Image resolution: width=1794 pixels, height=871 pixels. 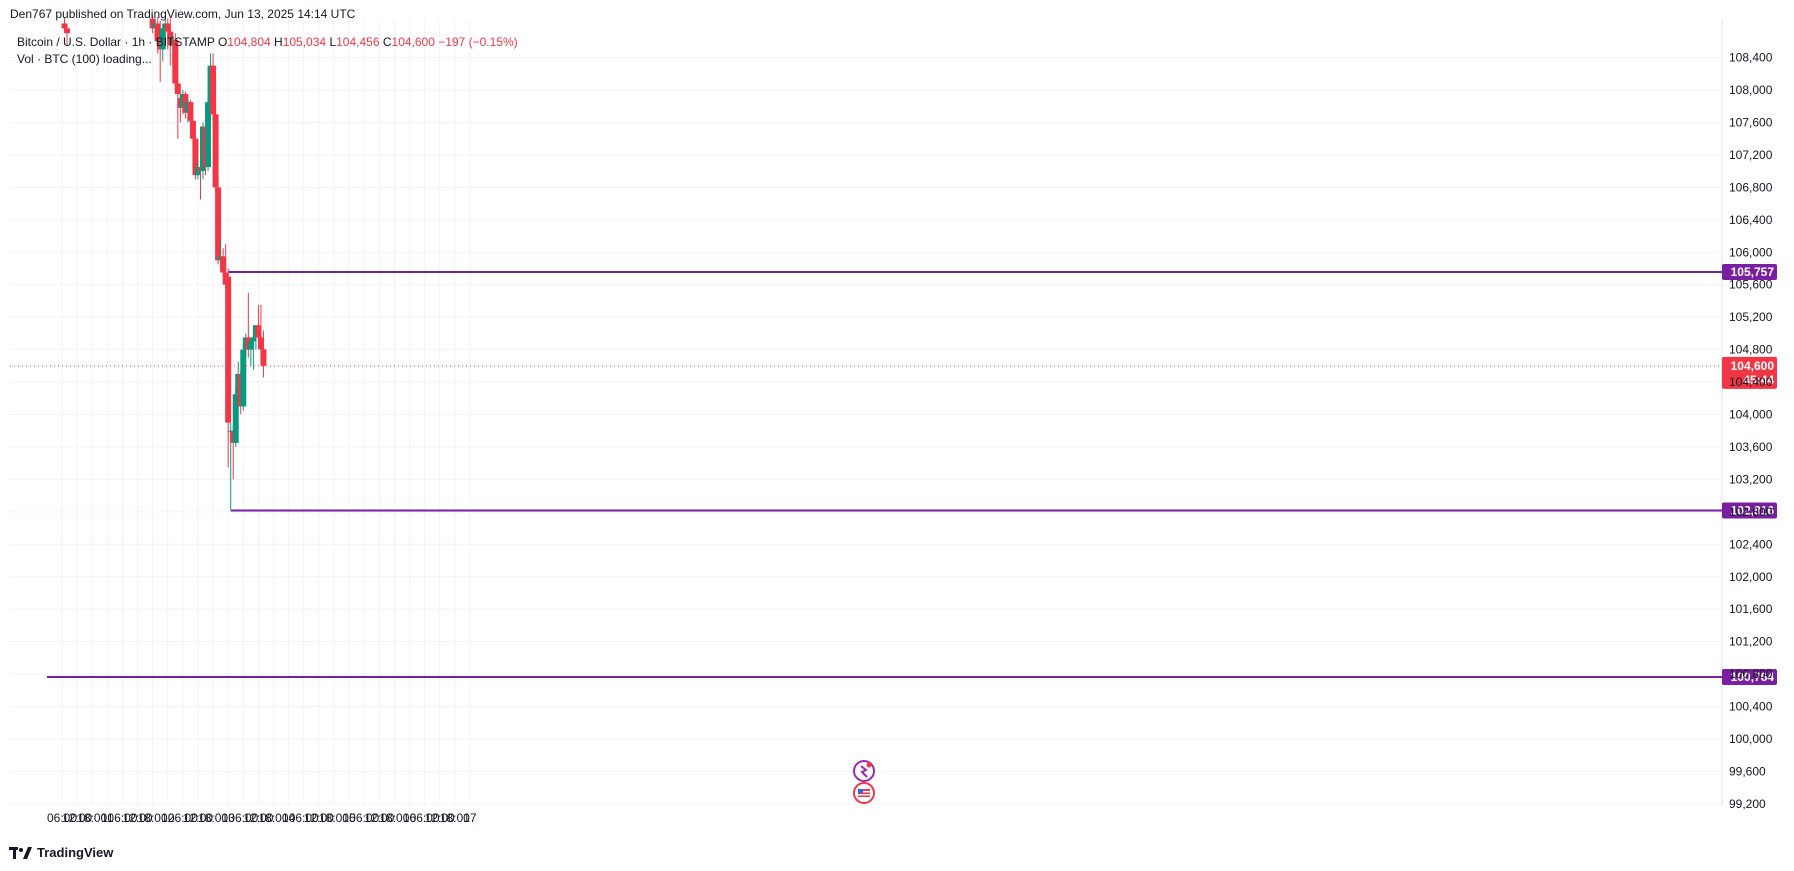 I want to click on level-price-label: 105,757, so click(x=1753, y=272).